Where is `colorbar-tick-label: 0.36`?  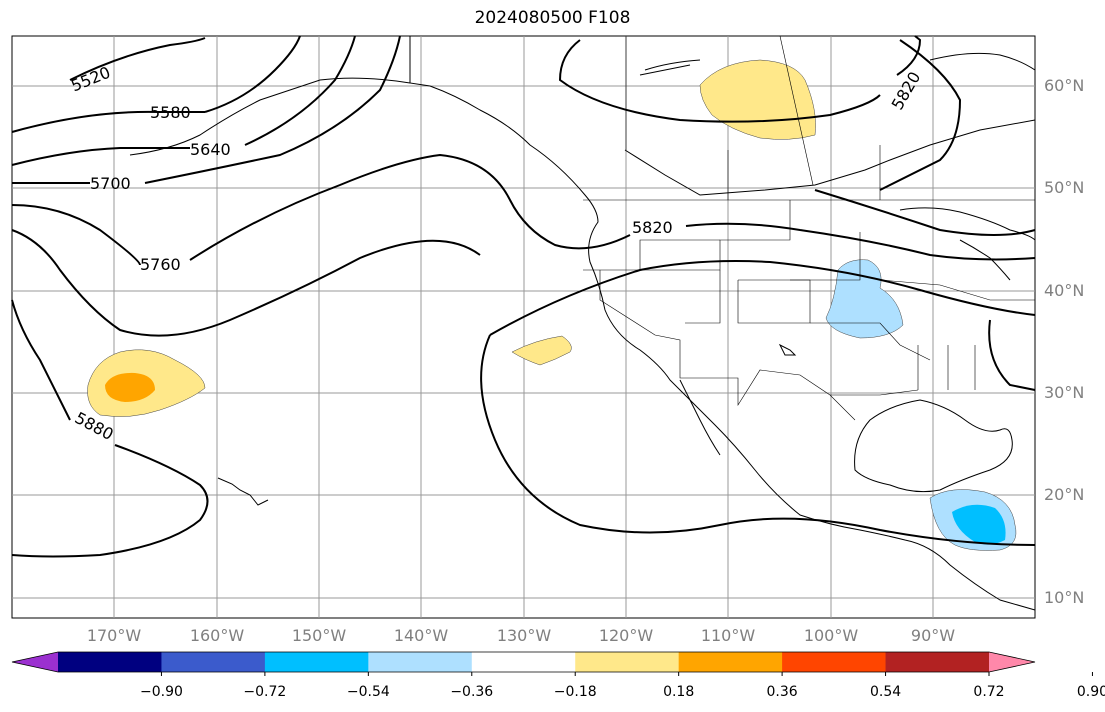
colorbar-tick-label: 0.36 is located at coordinates (782, 692).